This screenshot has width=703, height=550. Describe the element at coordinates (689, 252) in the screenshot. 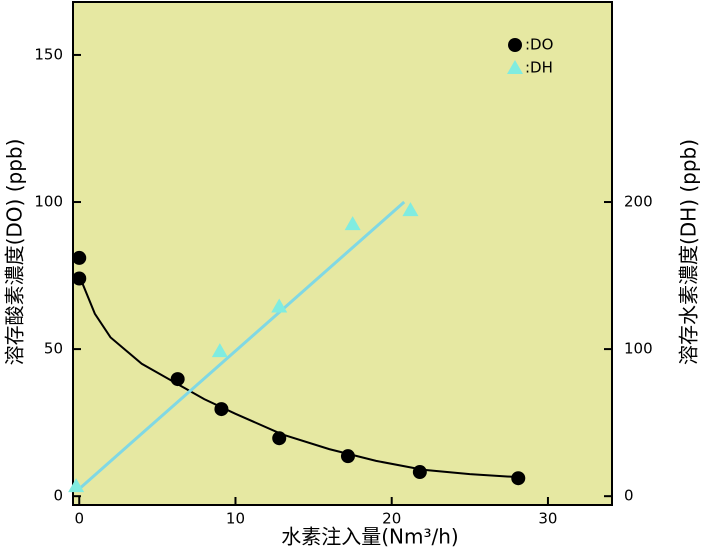

I see `y2-axis-label: 溶存水素濃度(DH) (ppb)` at that location.